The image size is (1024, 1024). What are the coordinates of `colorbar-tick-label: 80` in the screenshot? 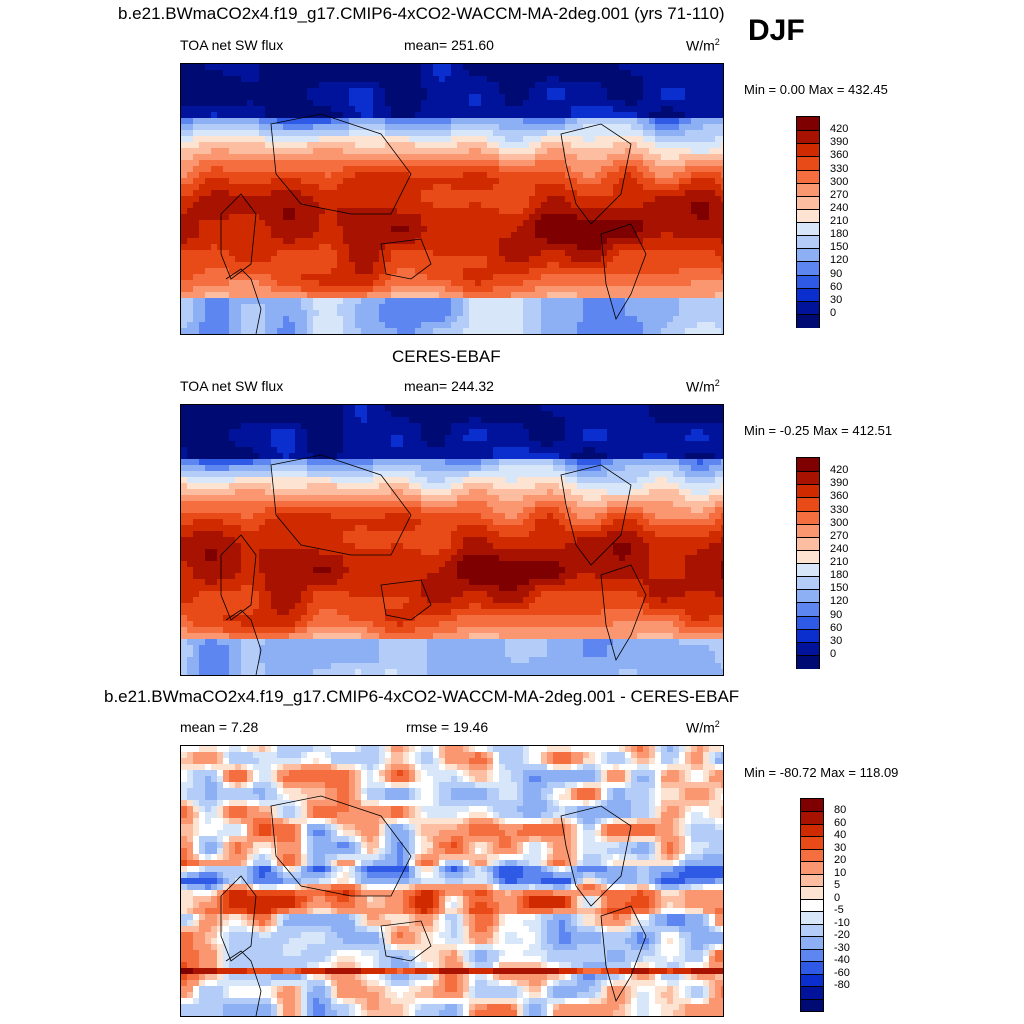 It's located at (840, 810).